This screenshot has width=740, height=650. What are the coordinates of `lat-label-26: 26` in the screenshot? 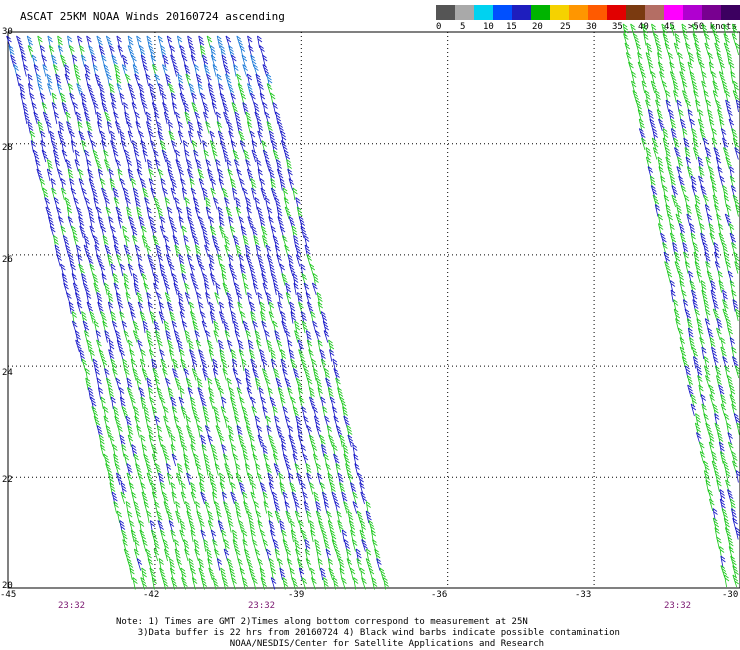 It's located at (7, 260).